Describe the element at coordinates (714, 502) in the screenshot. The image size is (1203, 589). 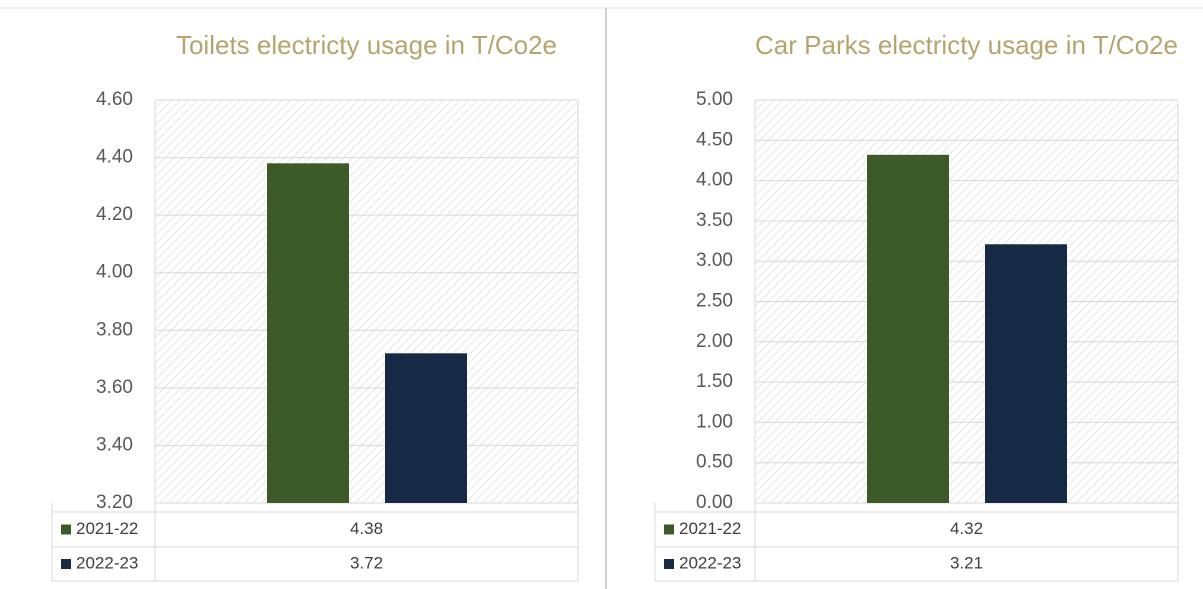
I see `y-tick-label: 0.00` at that location.